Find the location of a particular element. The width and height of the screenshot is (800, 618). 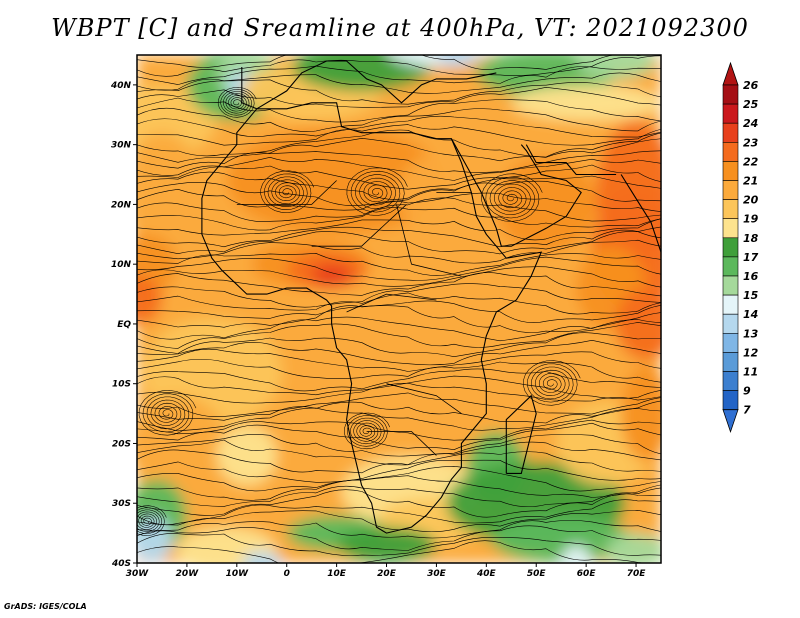

longitude-axis: 30W 20W 10W 0 10E 20E 30E 40E 50E 60E 70E is located at coordinates (386, 571).